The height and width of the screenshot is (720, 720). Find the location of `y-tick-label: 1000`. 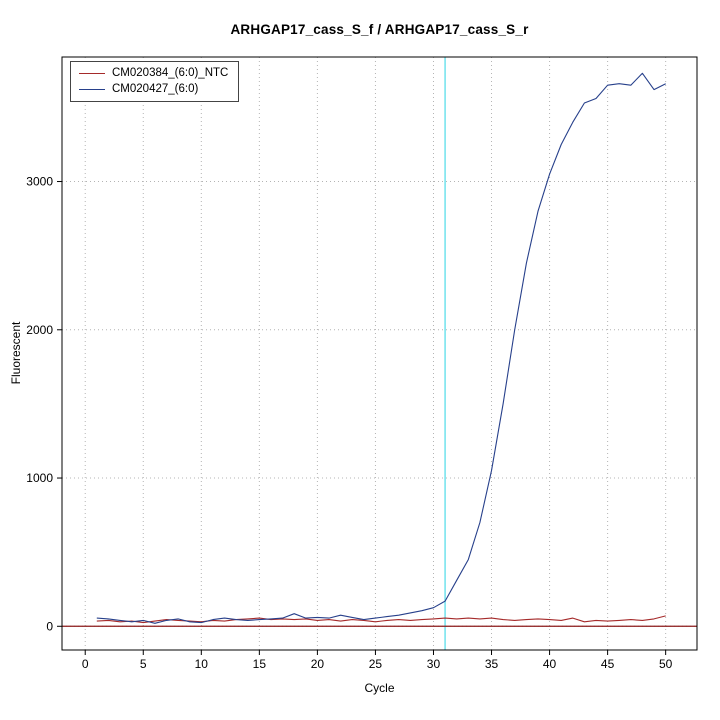

y-tick-label: 1000 is located at coordinates (39, 478).